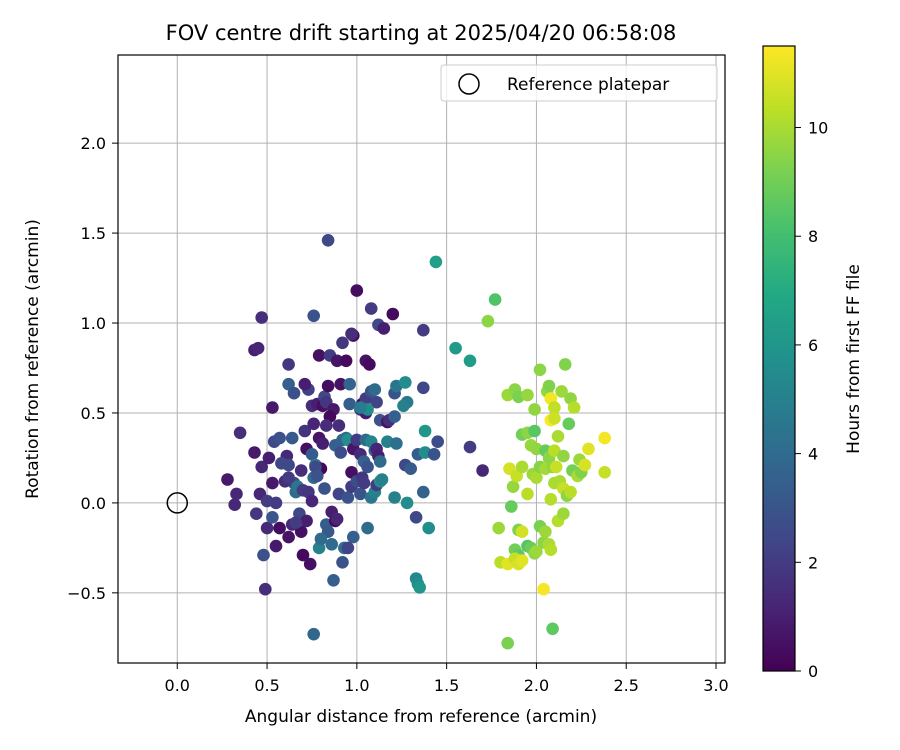 This screenshot has width=900, height=750. I want to click on legend-marker-icon, so click(469, 84).